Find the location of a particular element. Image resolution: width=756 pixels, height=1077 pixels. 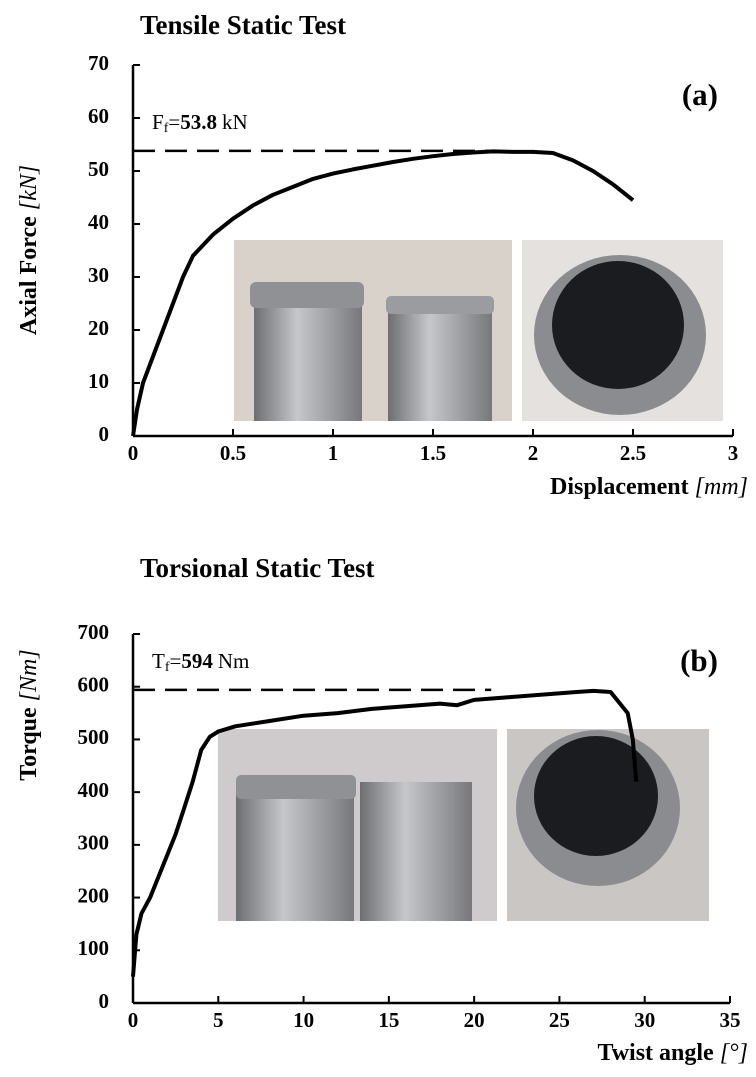

x-tick-label: 2.5 is located at coordinates (633, 453).